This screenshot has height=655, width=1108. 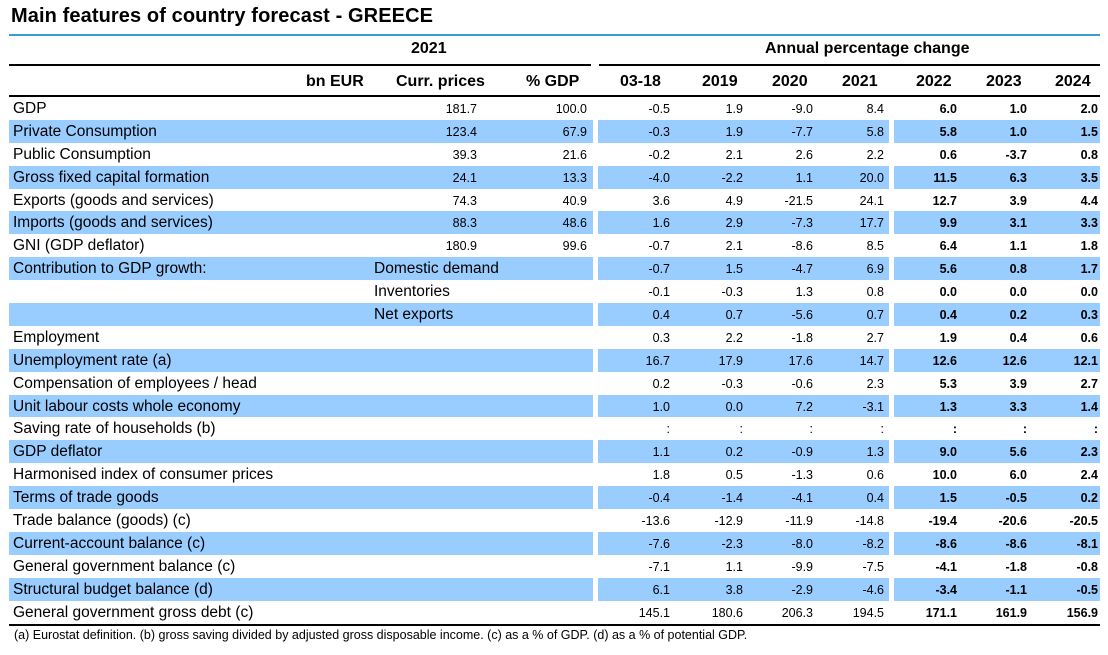 What do you see at coordinates (729, 521) in the screenshot?
I see `cell-value: -12.9` at bounding box center [729, 521].